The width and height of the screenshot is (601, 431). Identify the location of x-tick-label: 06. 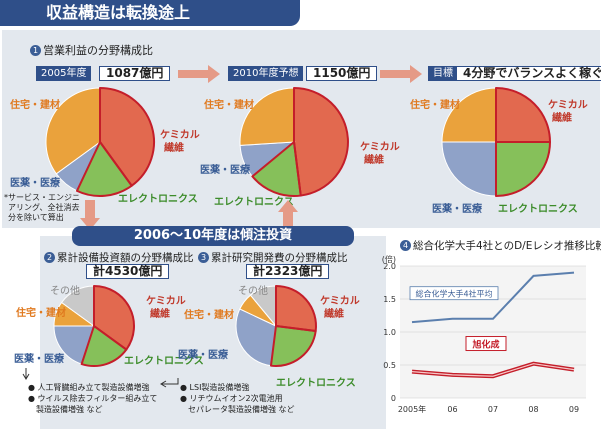
(452, 409).